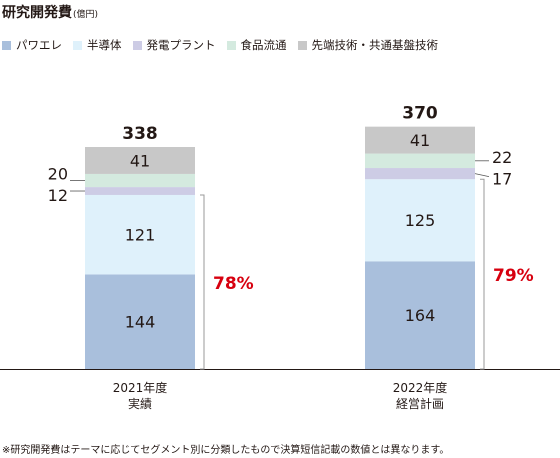 This screenshot has width=560, height=458. I want to click on legend-item: 食品流通, so click(256, 45).